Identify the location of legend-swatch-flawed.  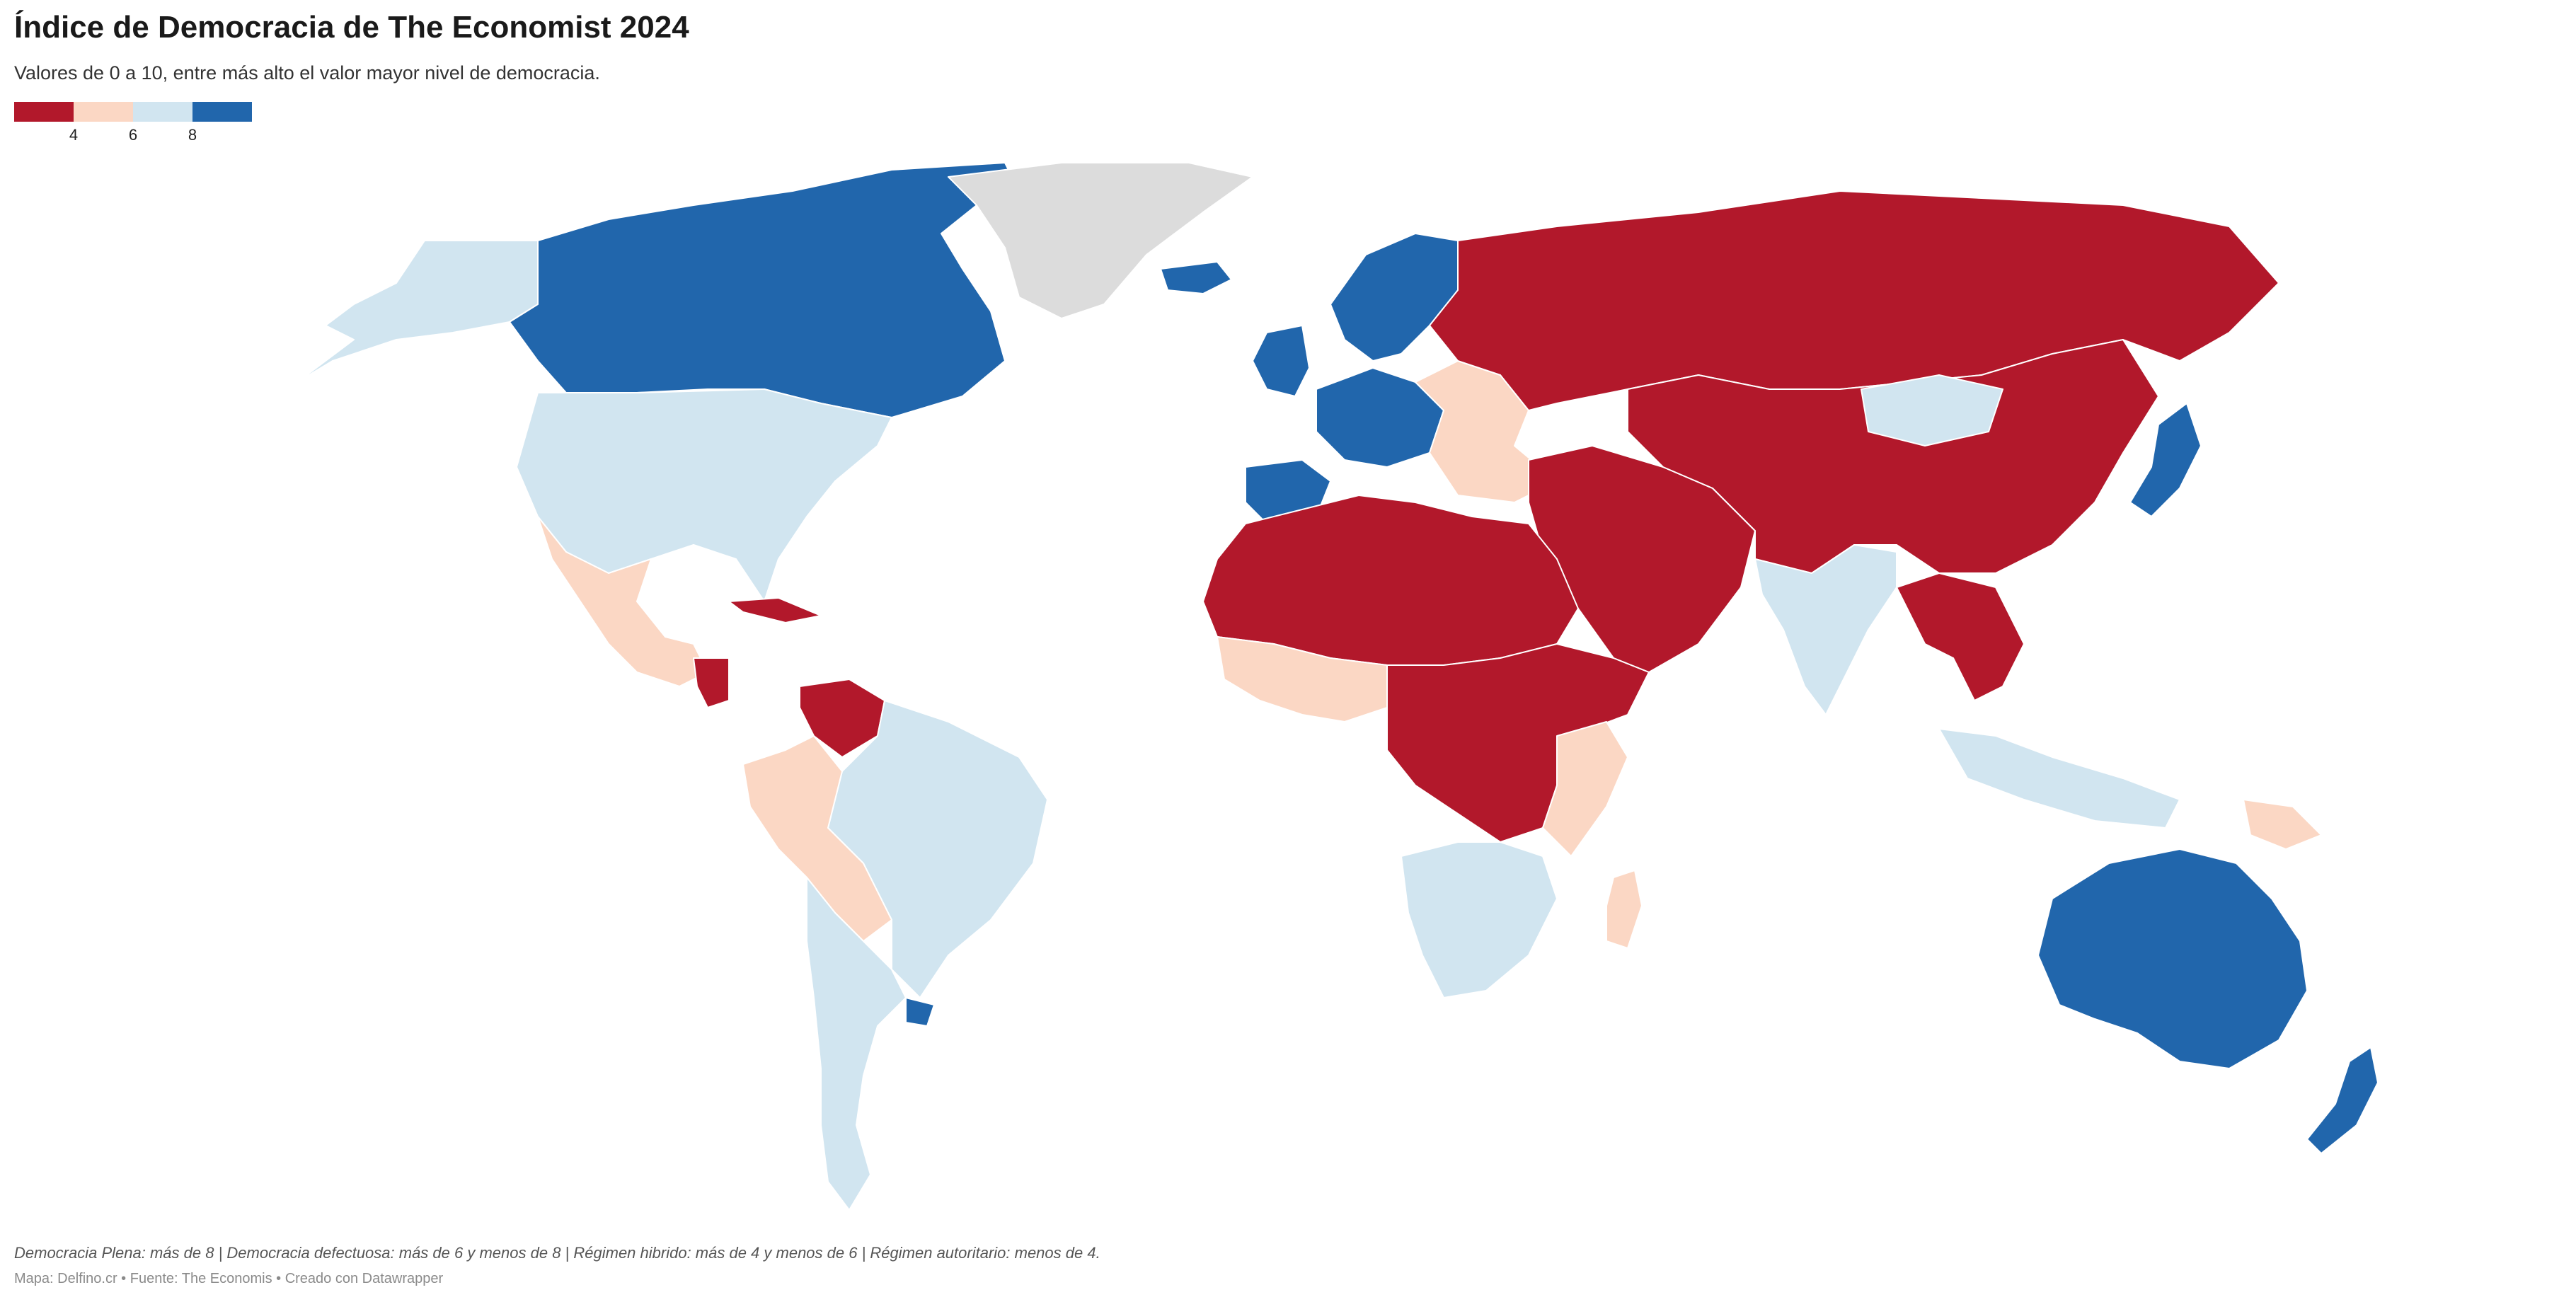
(163, 112).